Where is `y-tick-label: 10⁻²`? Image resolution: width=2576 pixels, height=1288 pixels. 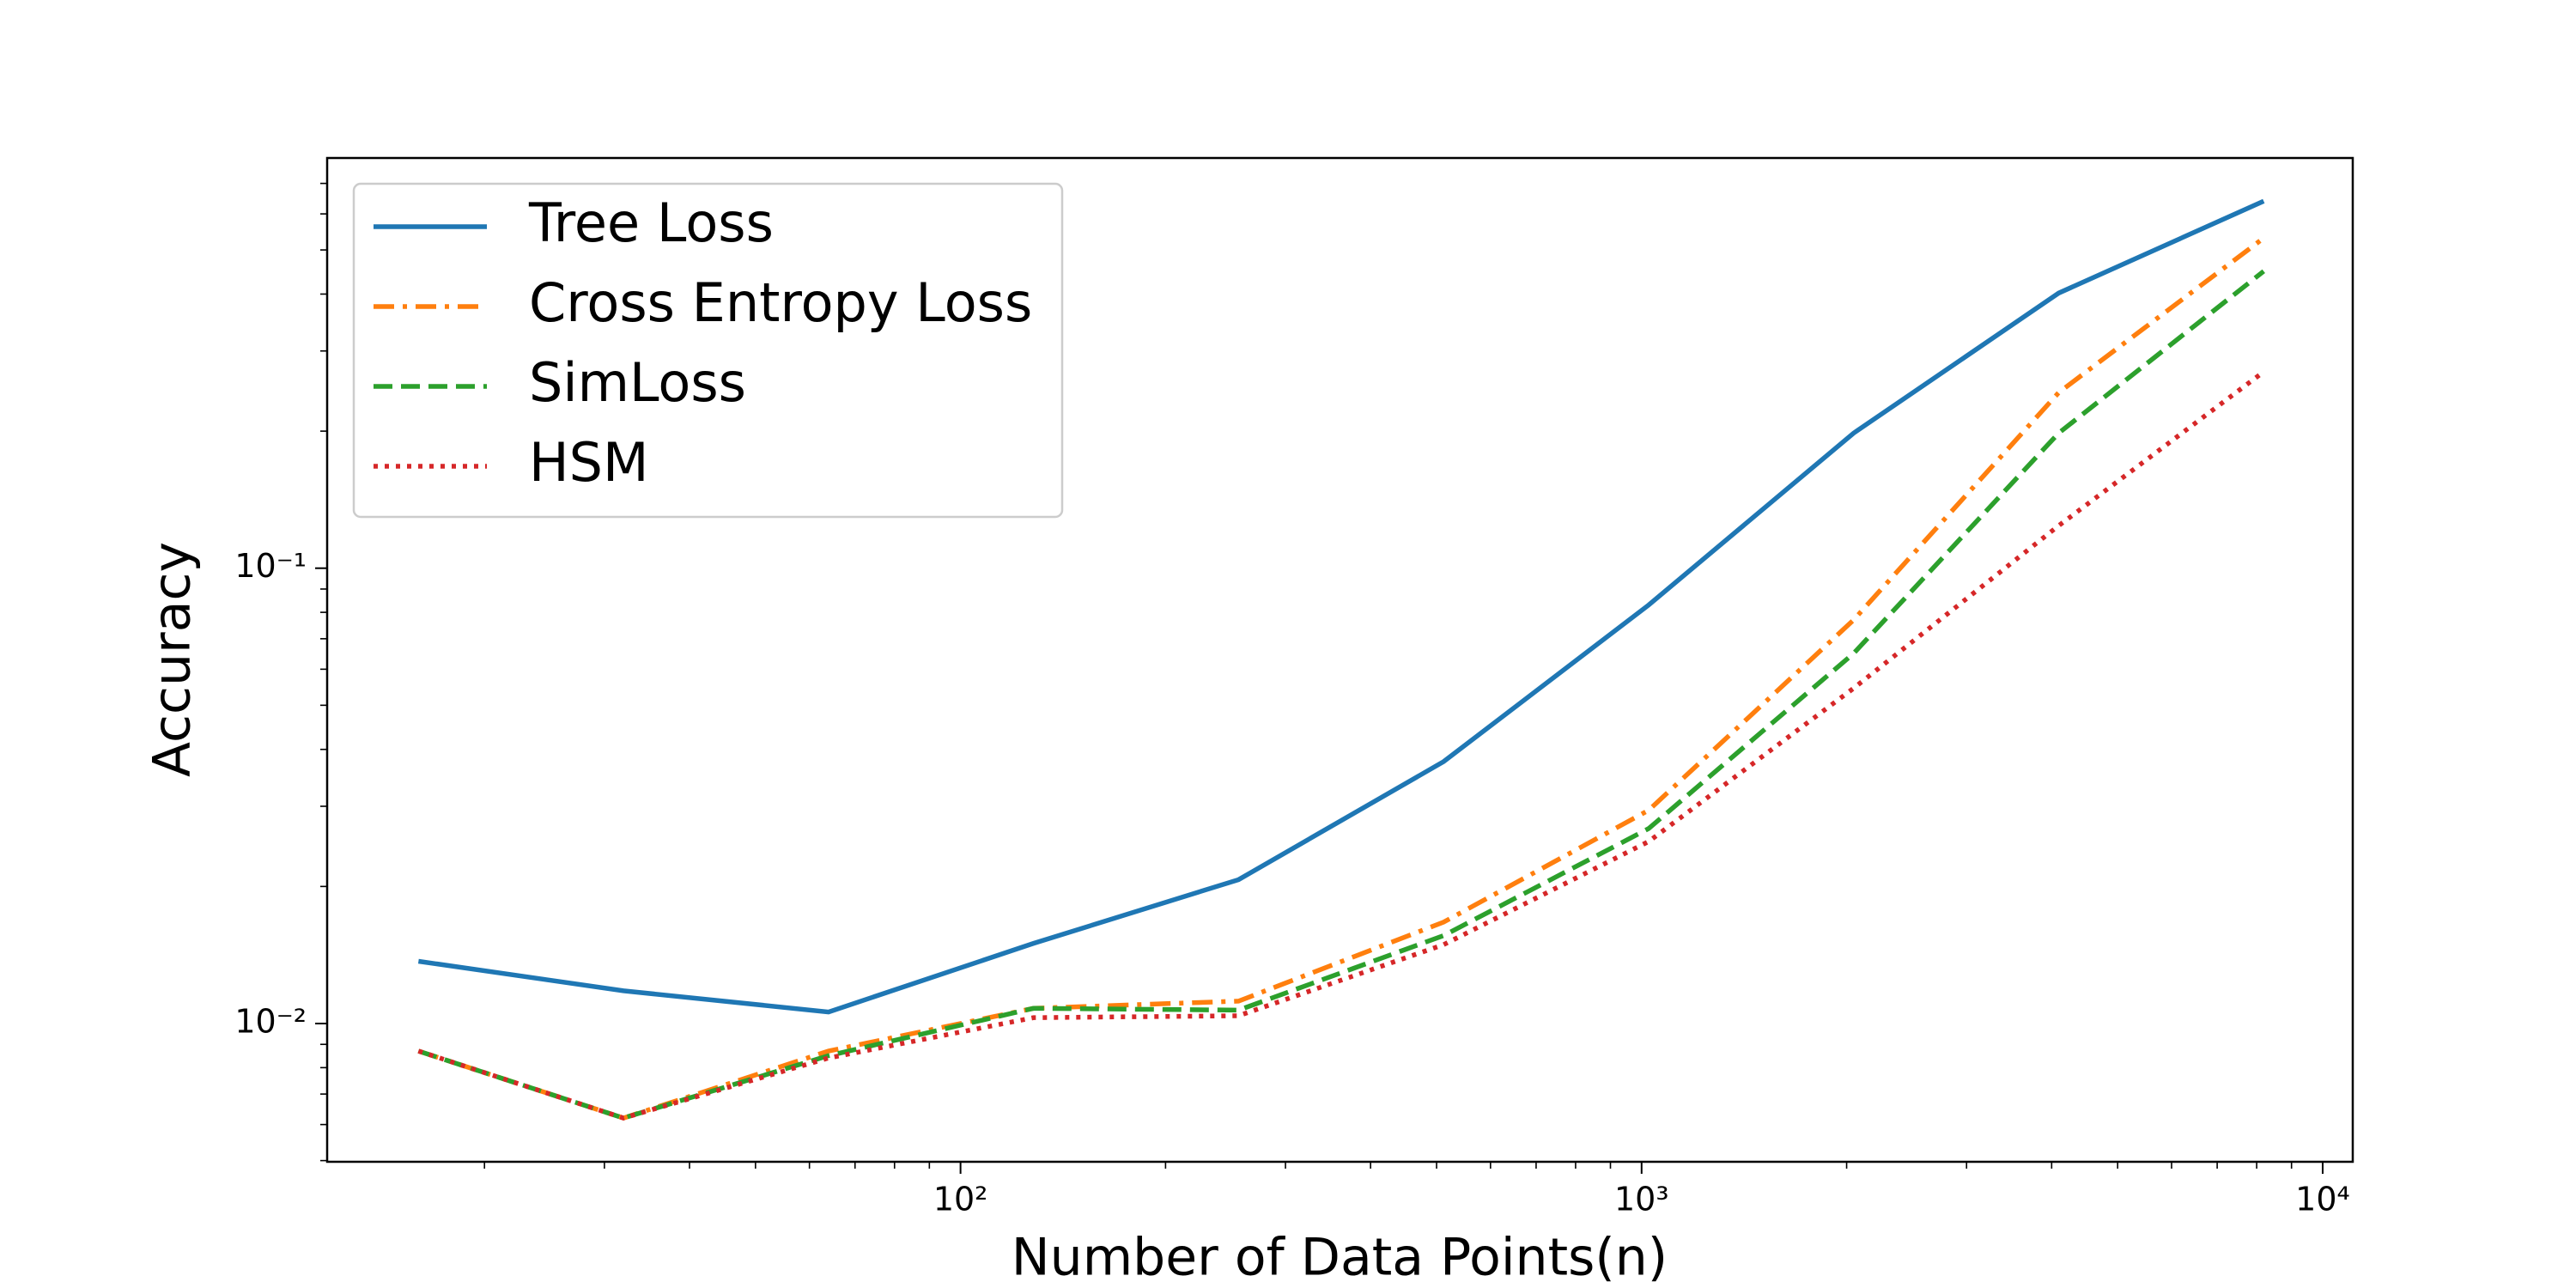 y-tick-label: 10⁻² is located at coordinates (270, 1021).